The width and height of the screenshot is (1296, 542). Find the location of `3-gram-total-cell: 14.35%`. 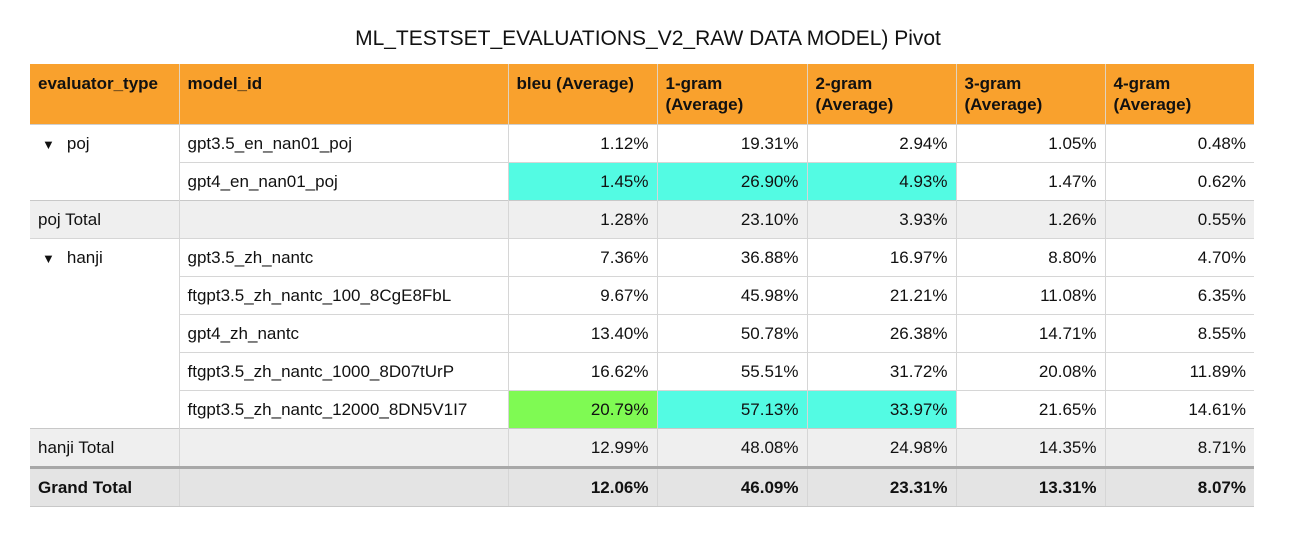

3-gram-total-cell: 14.35% is located at coordinates (1030, 448).